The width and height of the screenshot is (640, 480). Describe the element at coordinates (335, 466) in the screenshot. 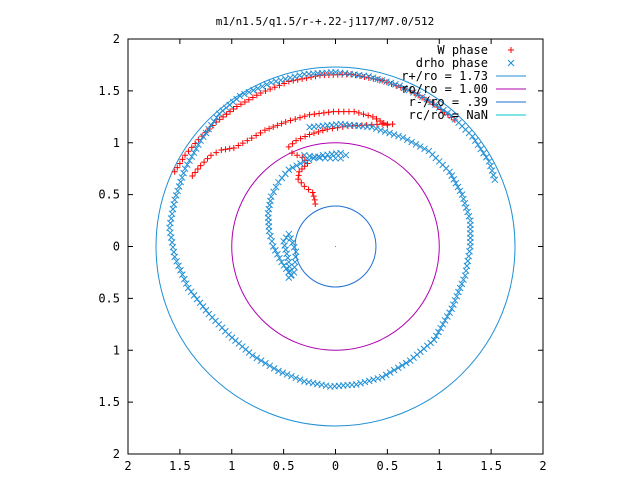

I see `x-tick-label: 0` at that location.